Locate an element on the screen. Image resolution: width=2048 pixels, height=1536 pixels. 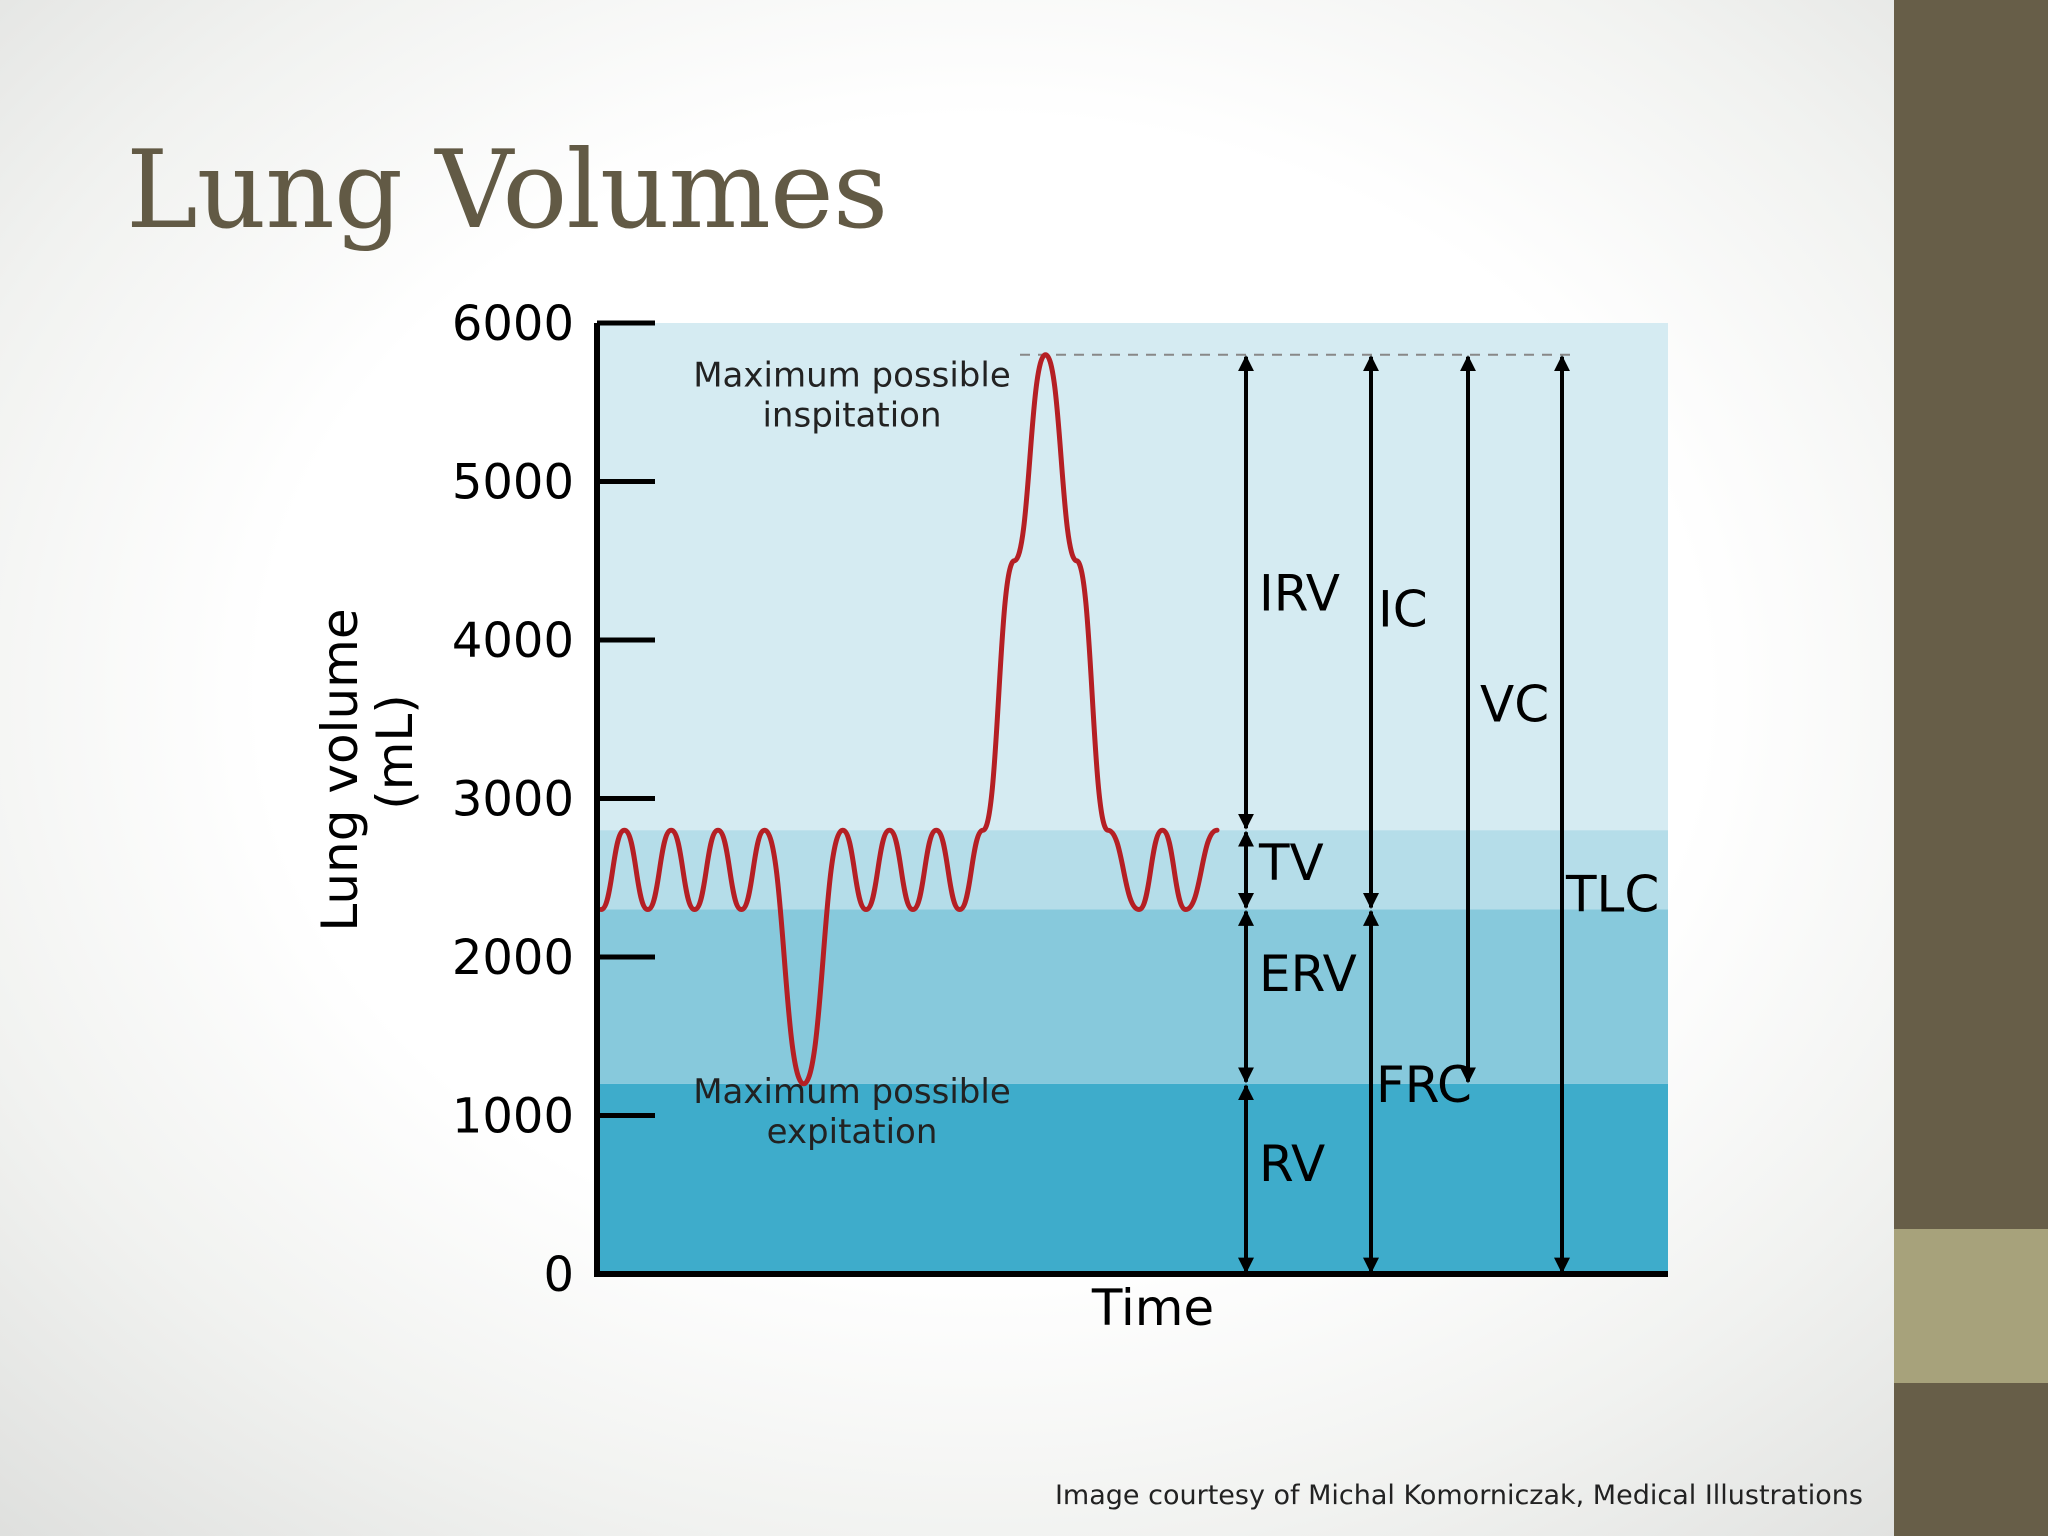
arrow-label-tv: TV is located at coordinates (1291, 863).